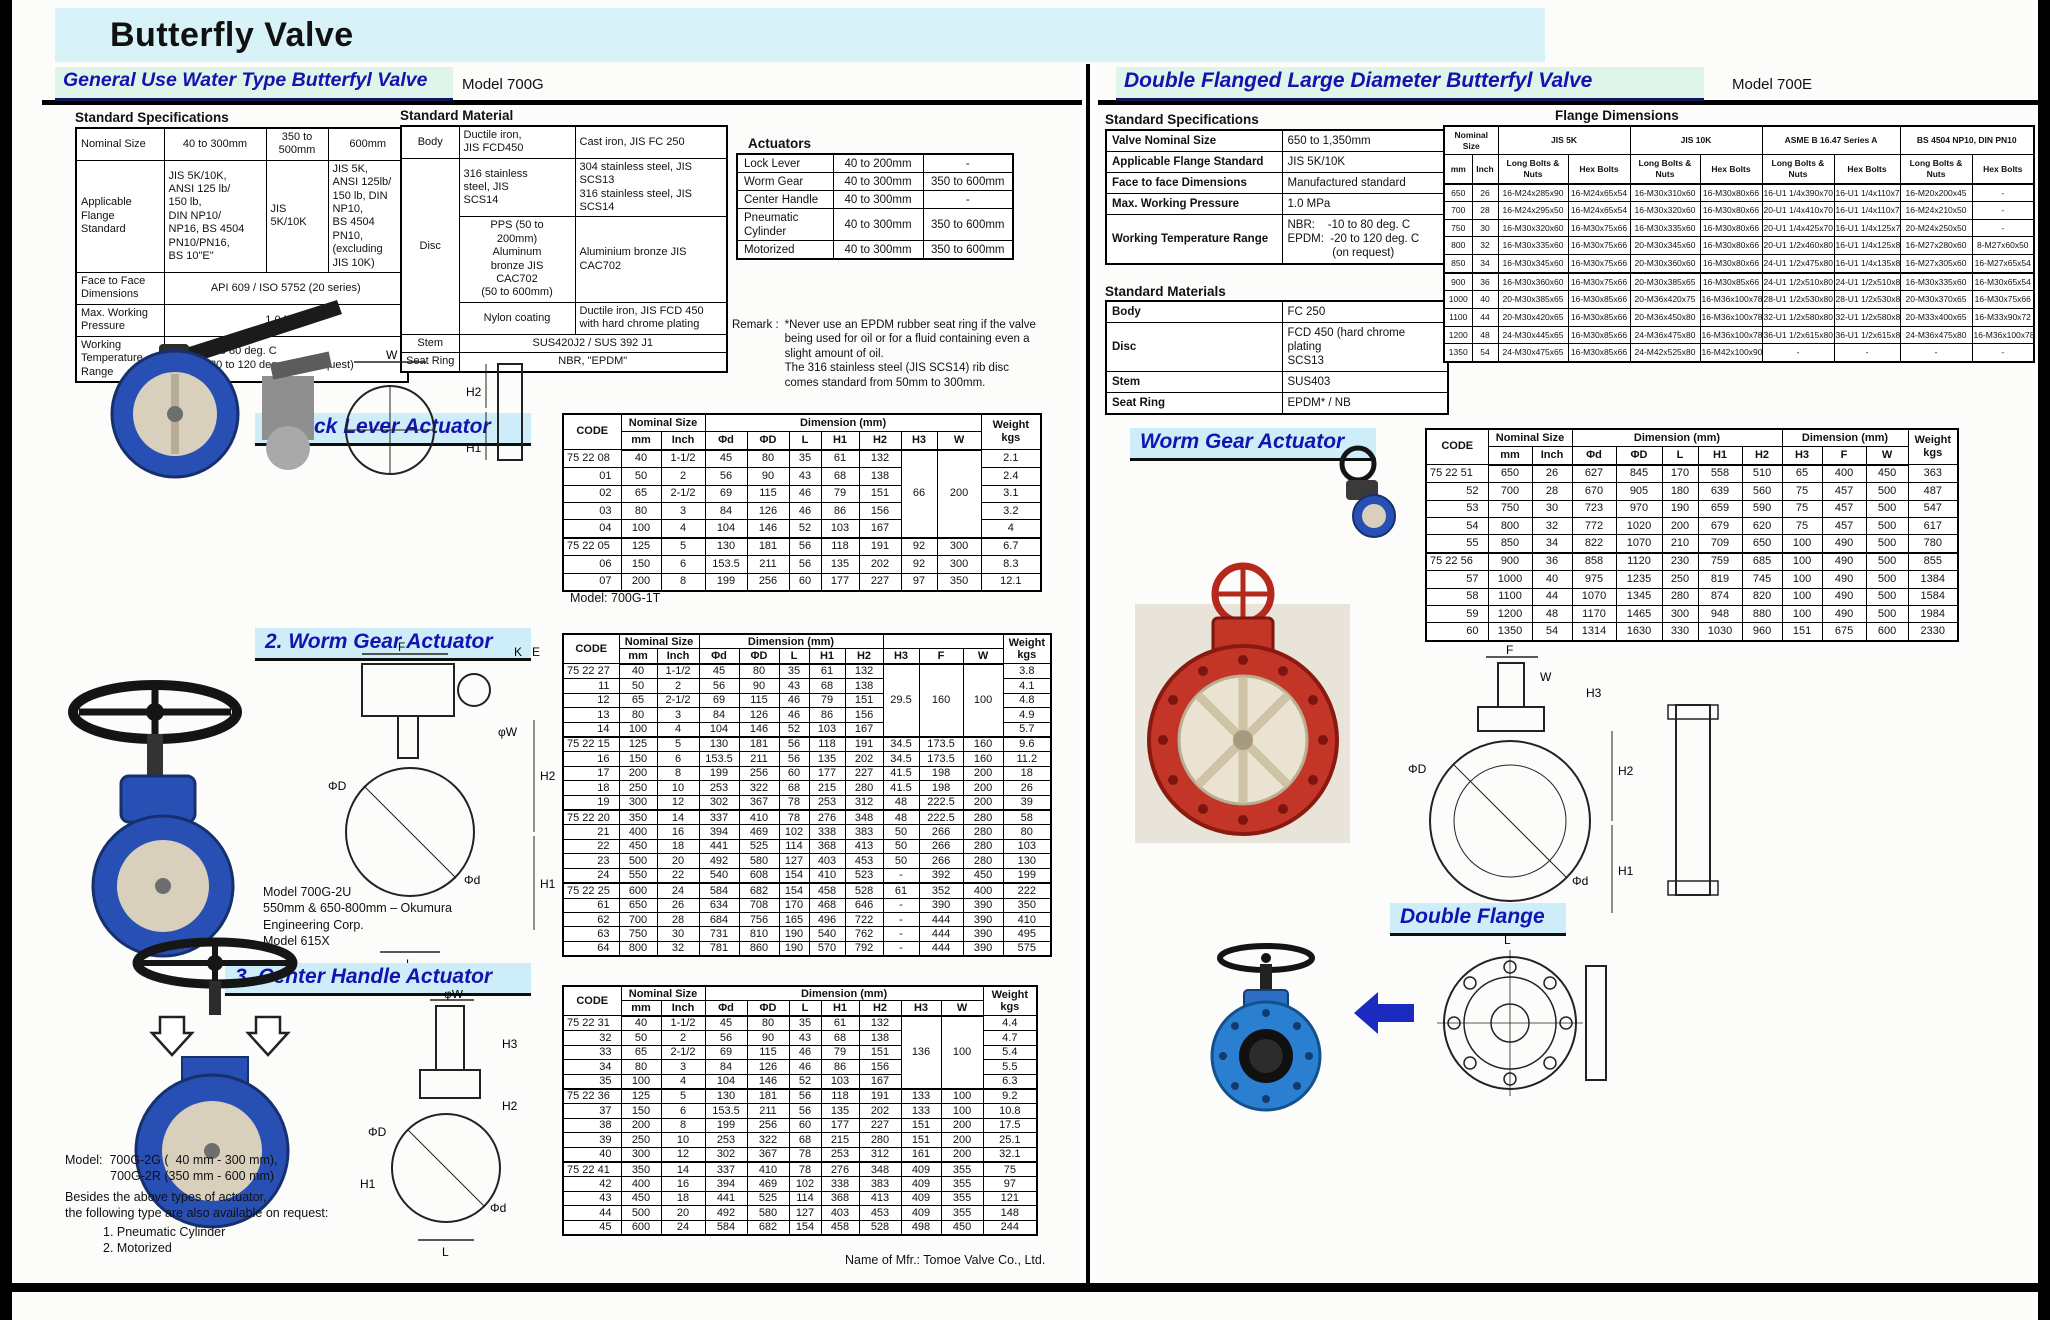  What do you see at coordinates (794, 920) in the screenshot?
I see `cell: 165` at bounding box center [794, 920].